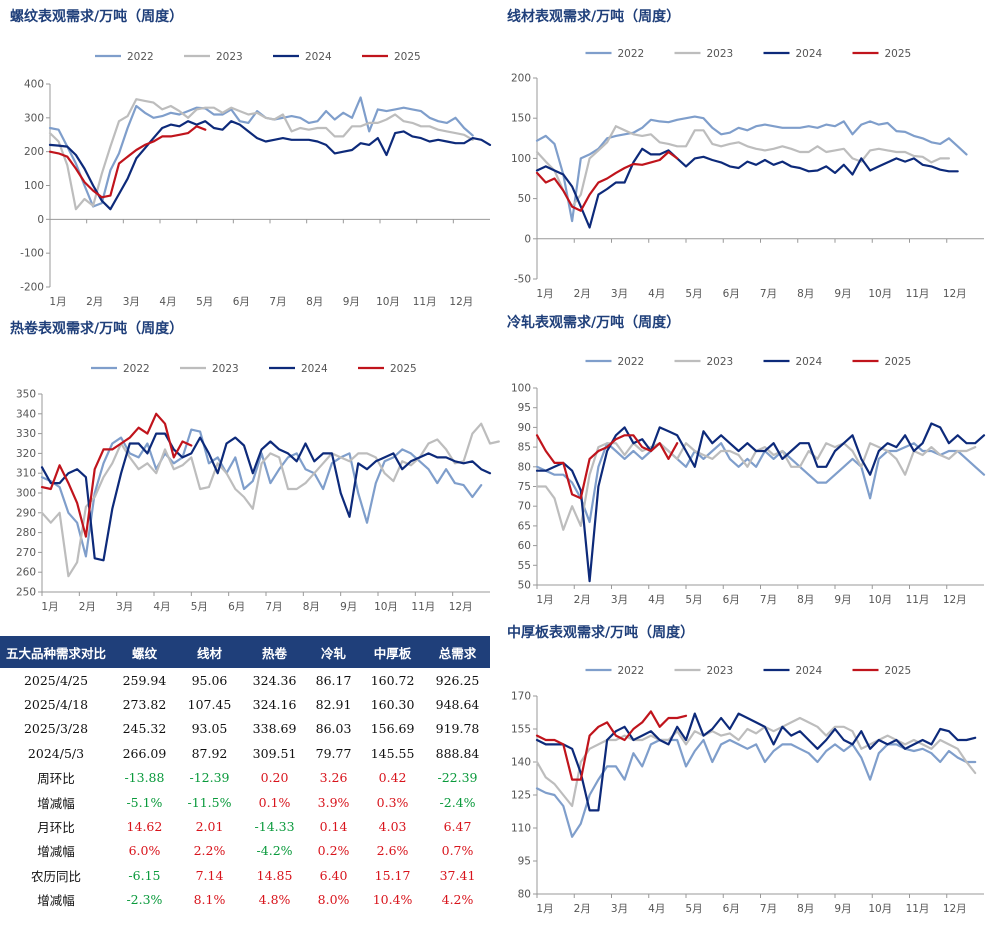 The image size is (1001, 930). Describe the element at coordinates (209, 851) in the screenshot. I see `table-cell: 2.2%` at that location.